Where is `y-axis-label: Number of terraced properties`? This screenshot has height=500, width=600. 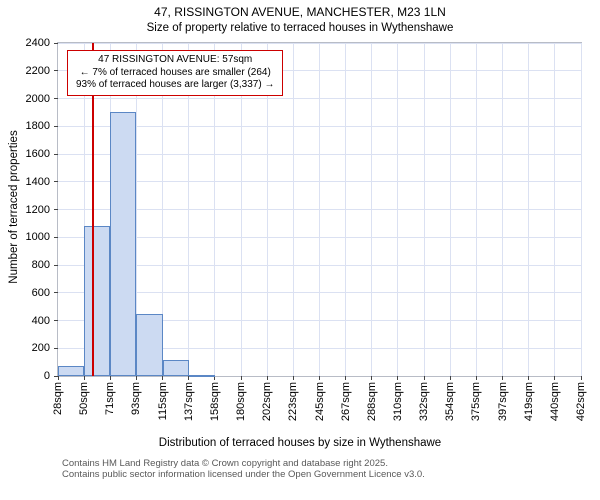 y-axis-label: Number of terraced properties is located at coordinates (14, 207).